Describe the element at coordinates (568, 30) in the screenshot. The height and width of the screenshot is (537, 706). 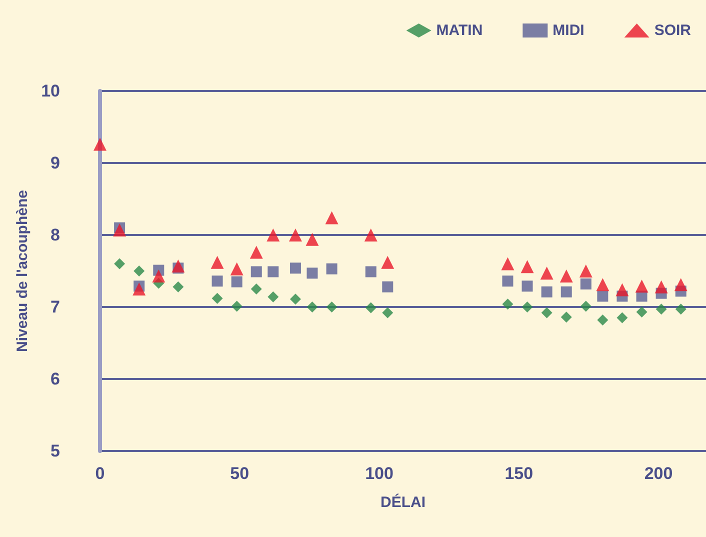
I see `legend-label: MIDI` at that location.